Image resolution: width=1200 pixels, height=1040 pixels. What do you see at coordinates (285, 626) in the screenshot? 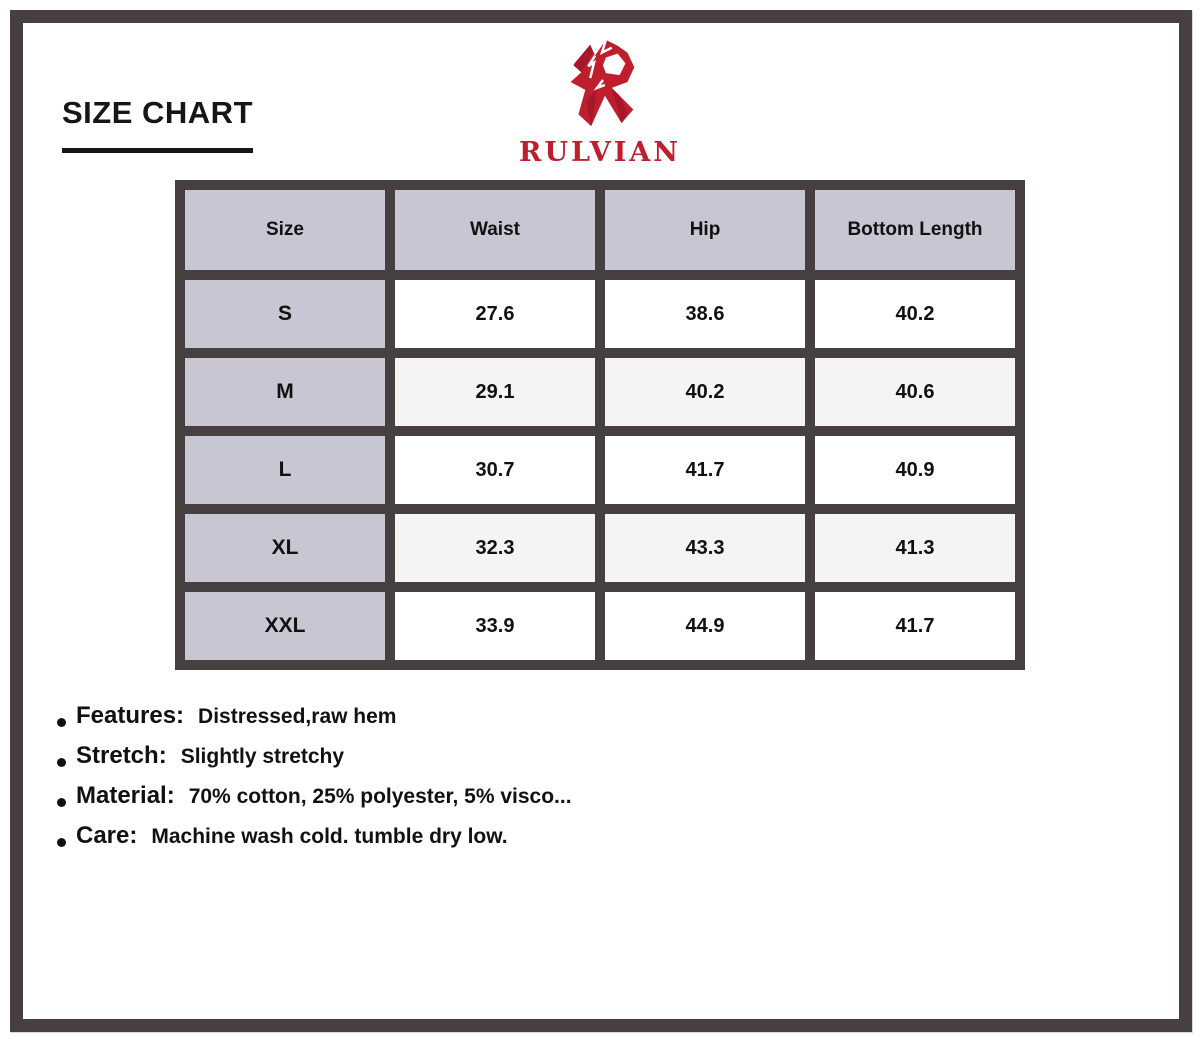
I see `row-label-xxl: XXL` at bounding box center [285, 626].